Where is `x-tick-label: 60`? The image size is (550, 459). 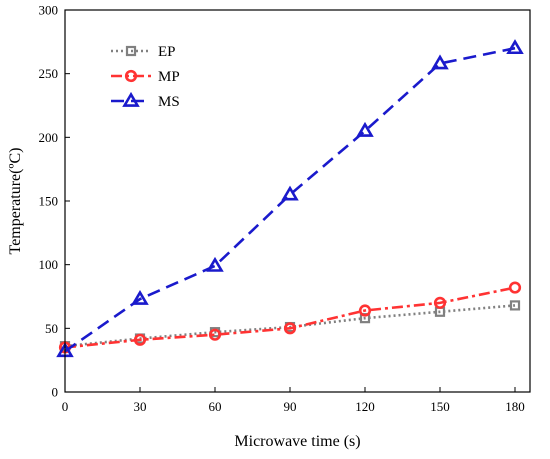
x-tick-label: 60 is located at coordinates (215, 406).